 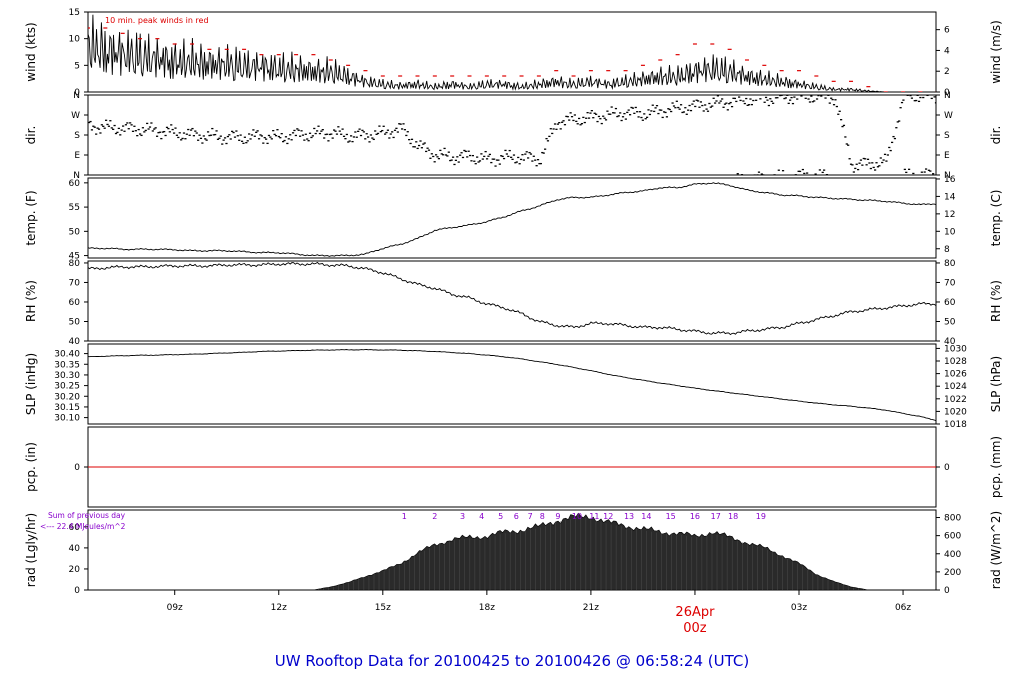 I want to click on date-label: 26Apr, so click(x=695, y=612).